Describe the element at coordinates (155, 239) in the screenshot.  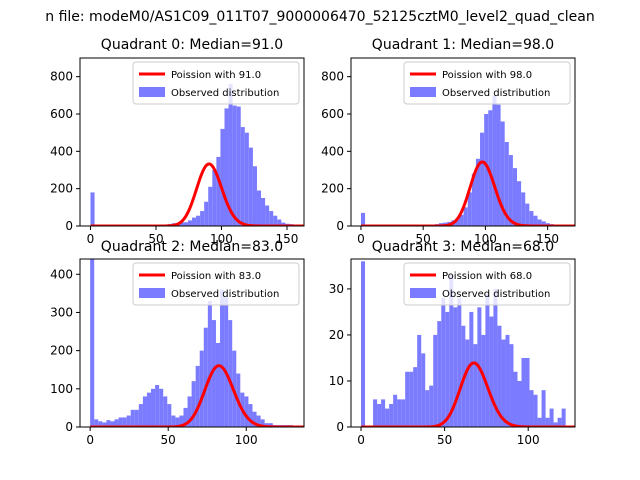
I see `x-tick-label: 50` at that location.